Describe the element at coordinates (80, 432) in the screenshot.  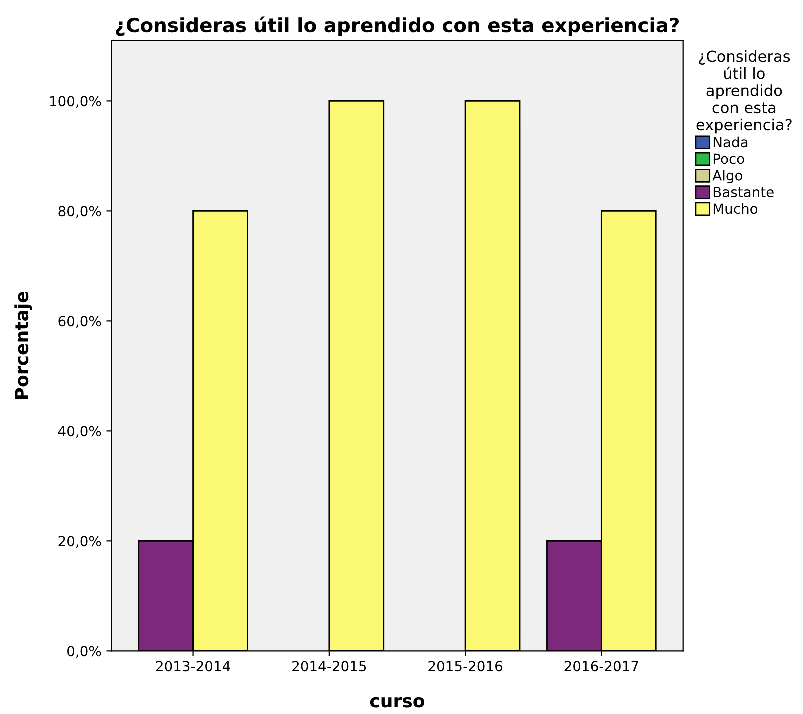
I see `y-tick-label: 40,0%` at that location.